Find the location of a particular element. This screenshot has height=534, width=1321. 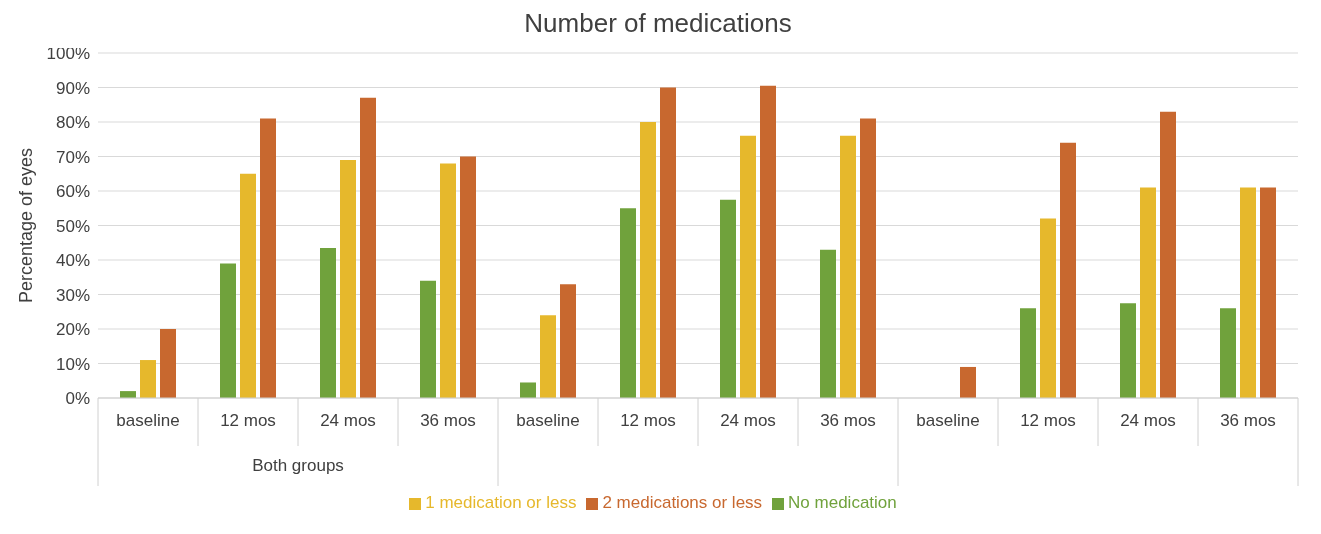

y-tick-label: 60% is located at coordinates (72, 192).